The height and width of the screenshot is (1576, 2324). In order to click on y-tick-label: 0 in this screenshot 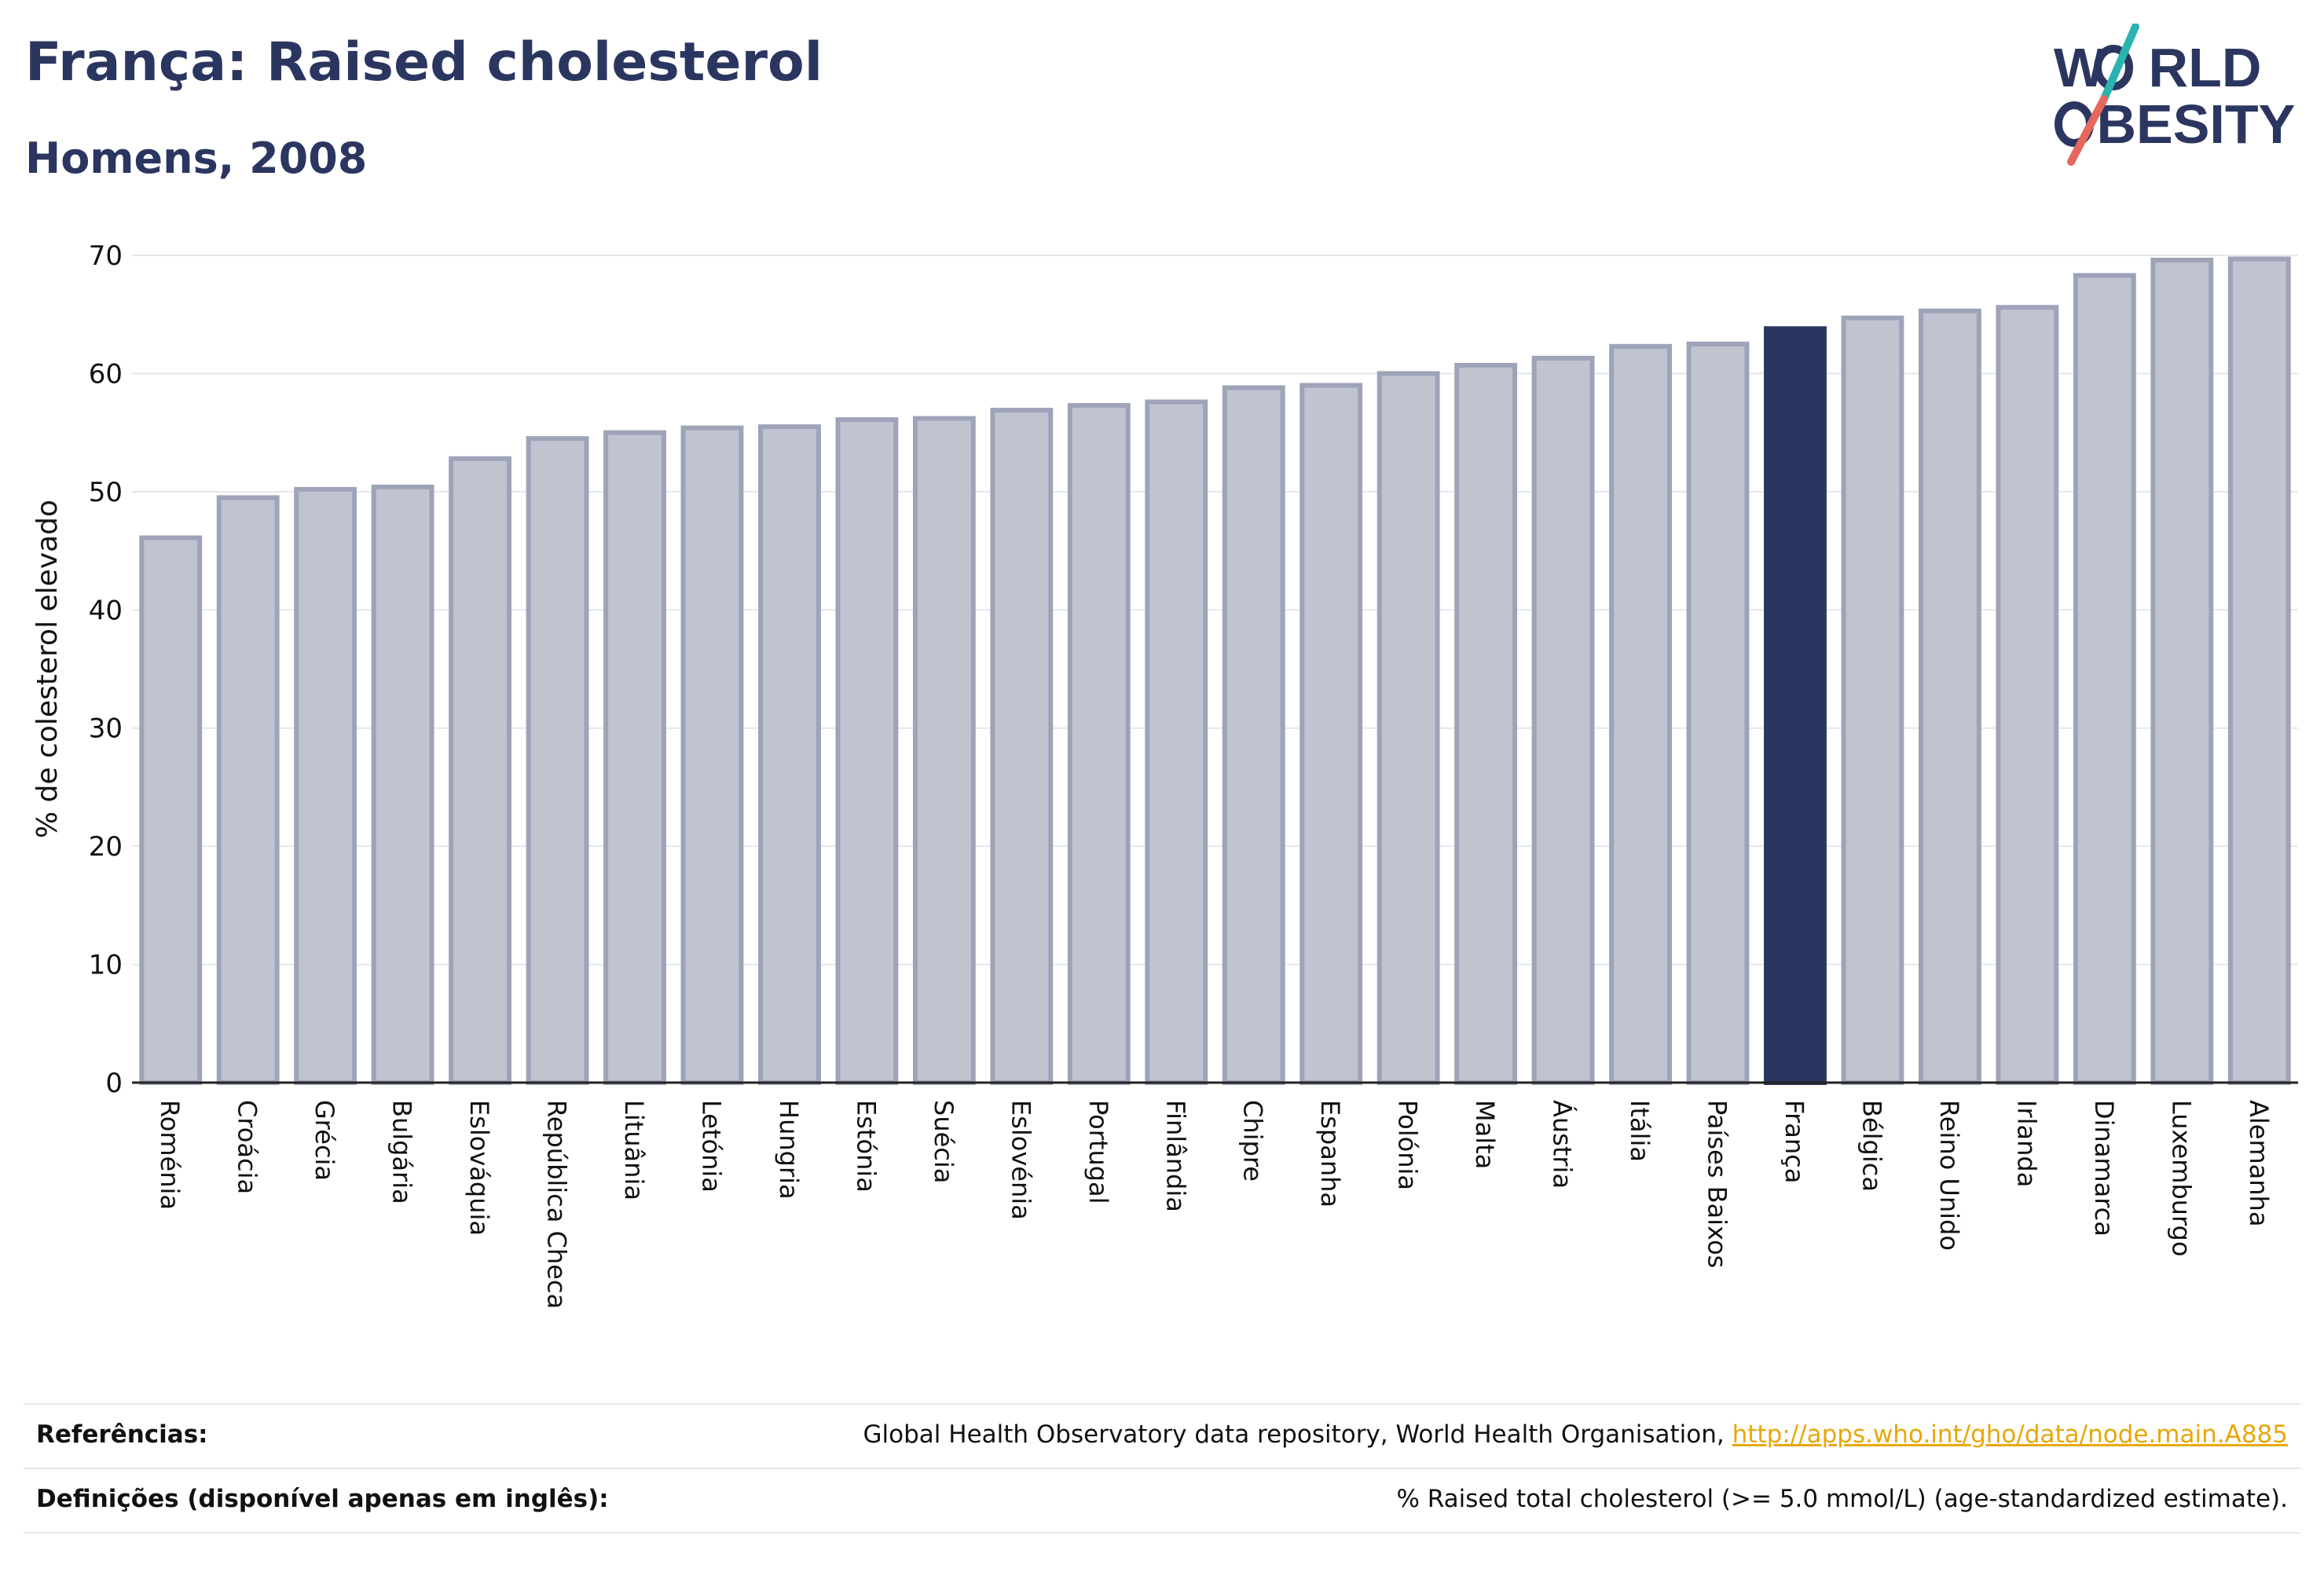, I will do `click(114, 1083)`.